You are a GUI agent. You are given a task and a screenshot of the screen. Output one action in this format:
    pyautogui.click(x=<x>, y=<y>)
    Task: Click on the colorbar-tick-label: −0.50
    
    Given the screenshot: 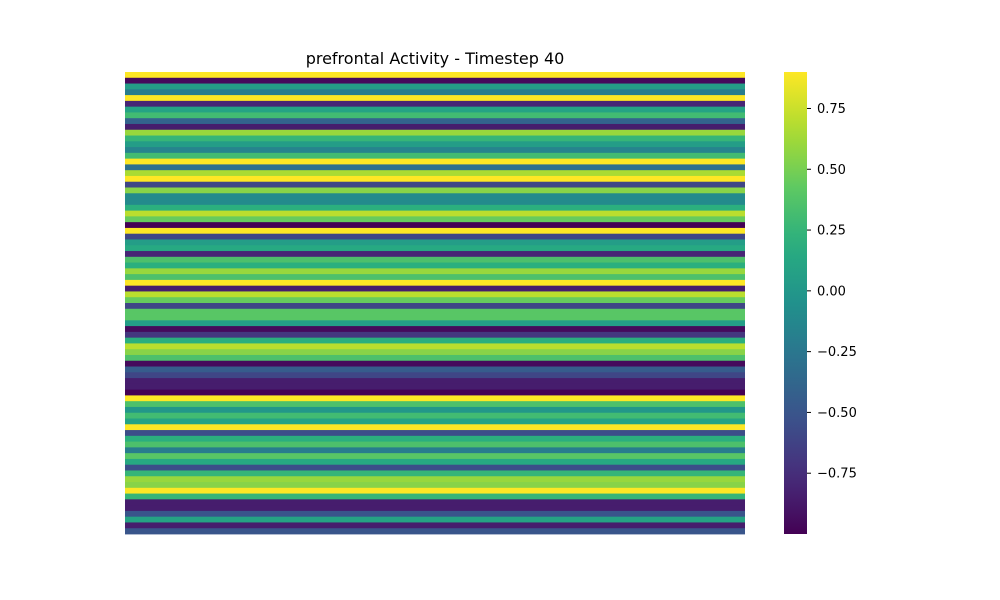 What is the action you would take?
    pyautogui.click(x=837, y=413)
    